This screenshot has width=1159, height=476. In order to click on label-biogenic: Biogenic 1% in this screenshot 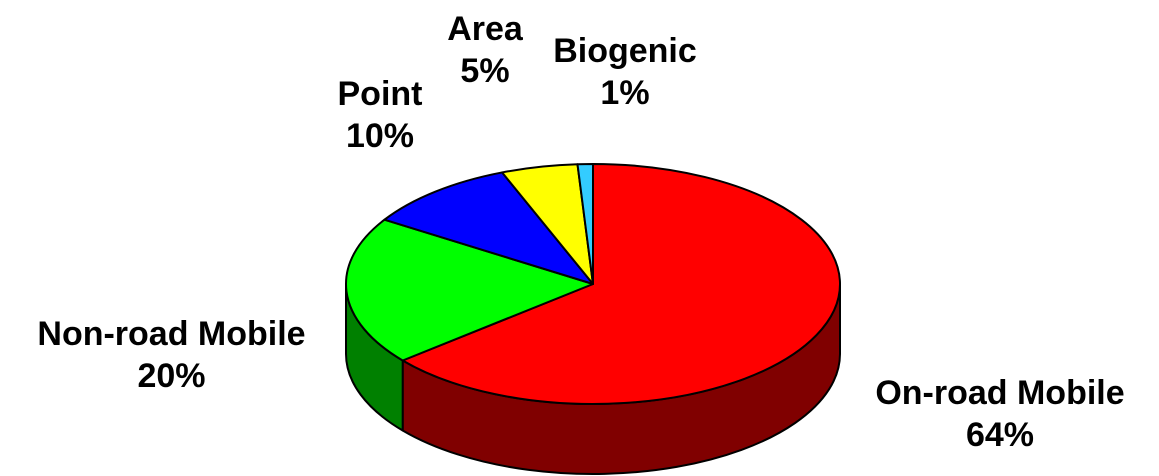, I will do `click(625, 72)`.